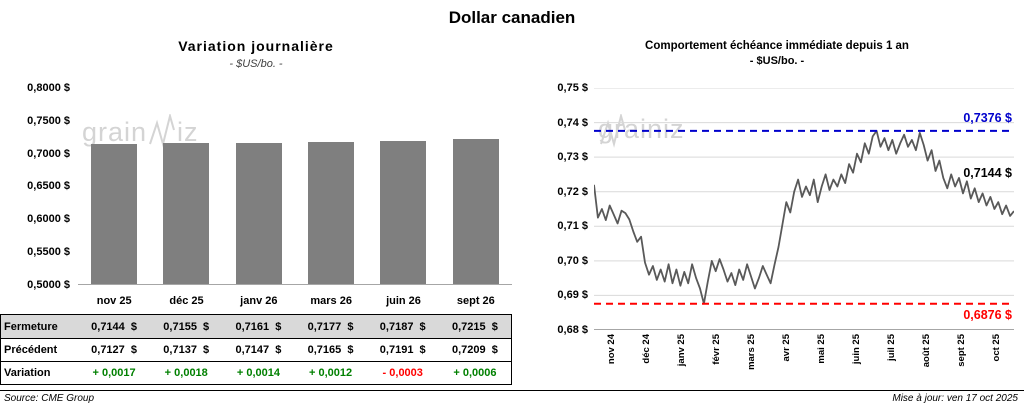  Describe the element at coordinates (474, 326) in the screenshot. I see `table-cell: 0,7215 $` at that location.